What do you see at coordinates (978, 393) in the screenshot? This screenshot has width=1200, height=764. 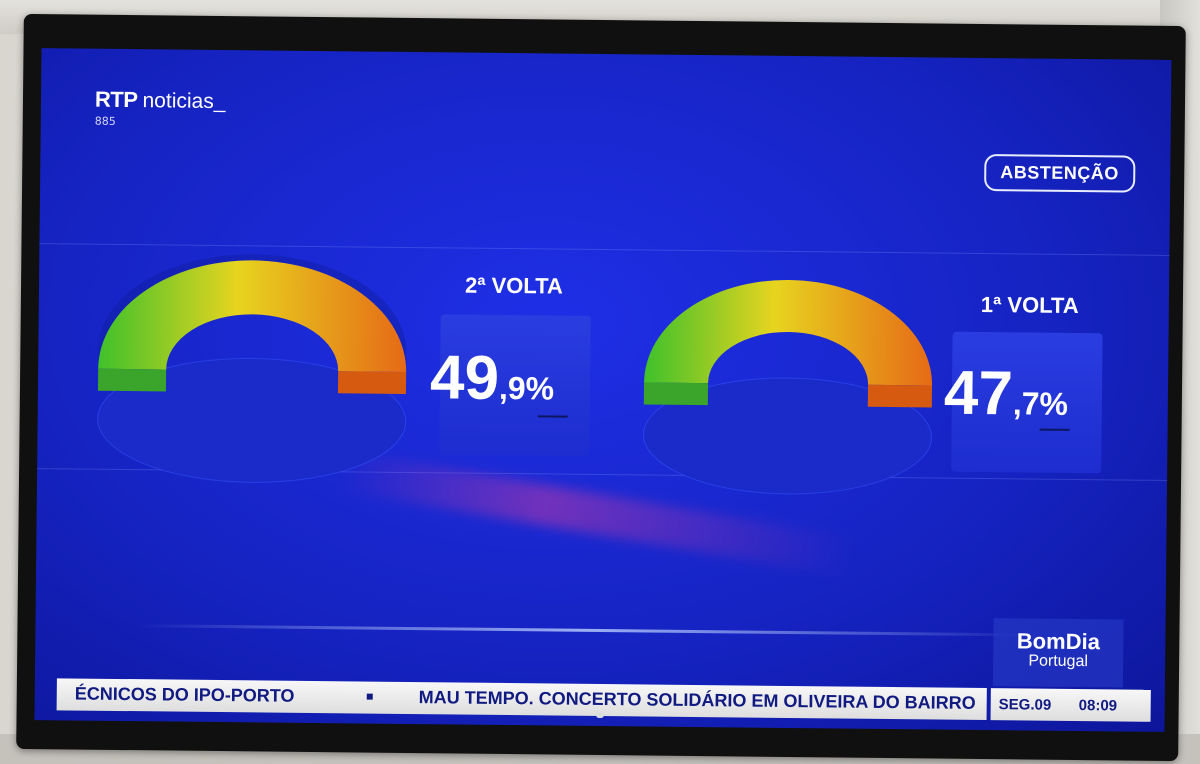 I see `value-integer: 47` at bounding box center [978, 393].